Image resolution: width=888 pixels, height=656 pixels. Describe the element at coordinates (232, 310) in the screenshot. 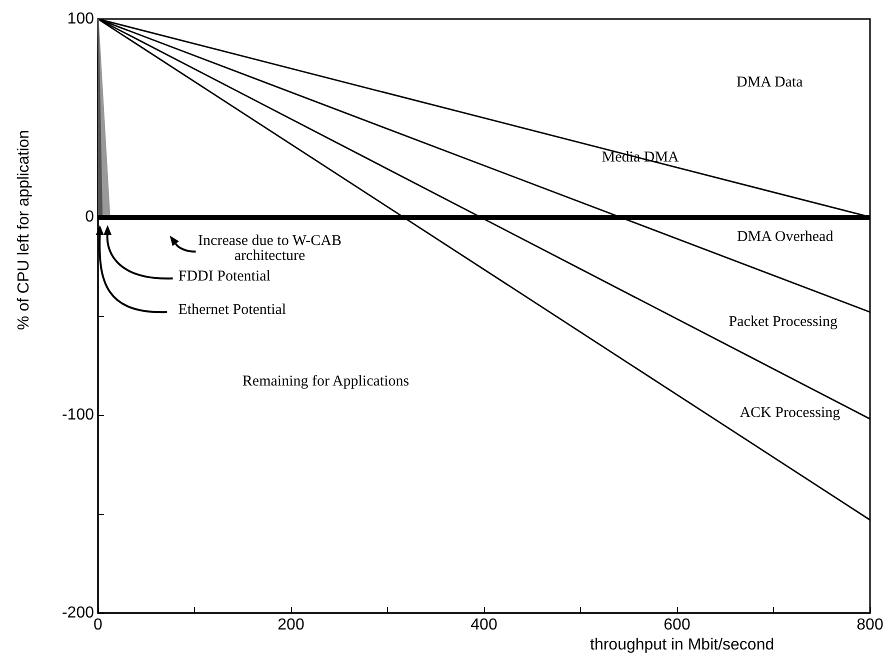

I see `annotation: Ethernet Potential` at that location.